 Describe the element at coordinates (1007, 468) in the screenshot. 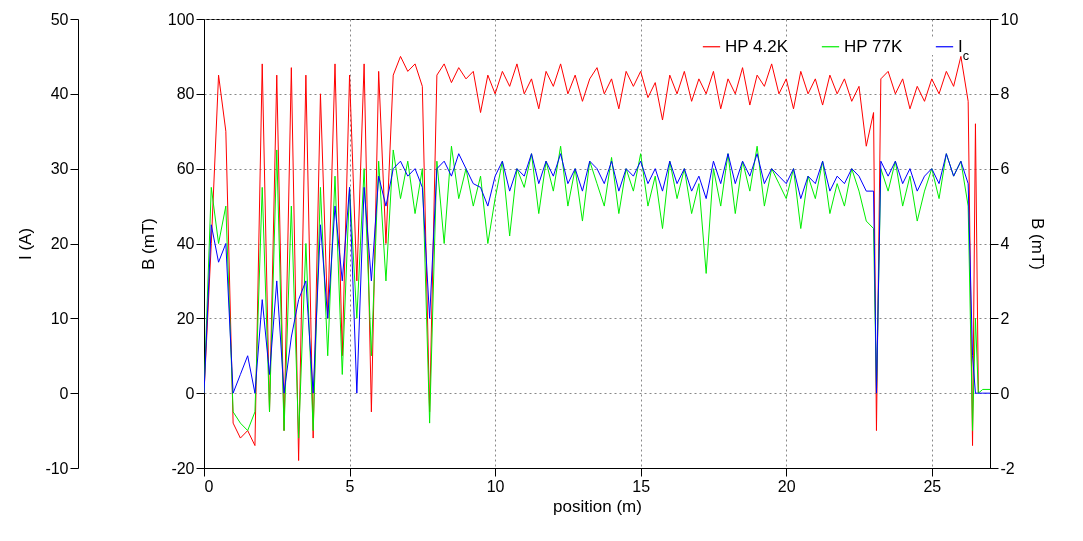

I see `y2-tick-label: -2` at that location.